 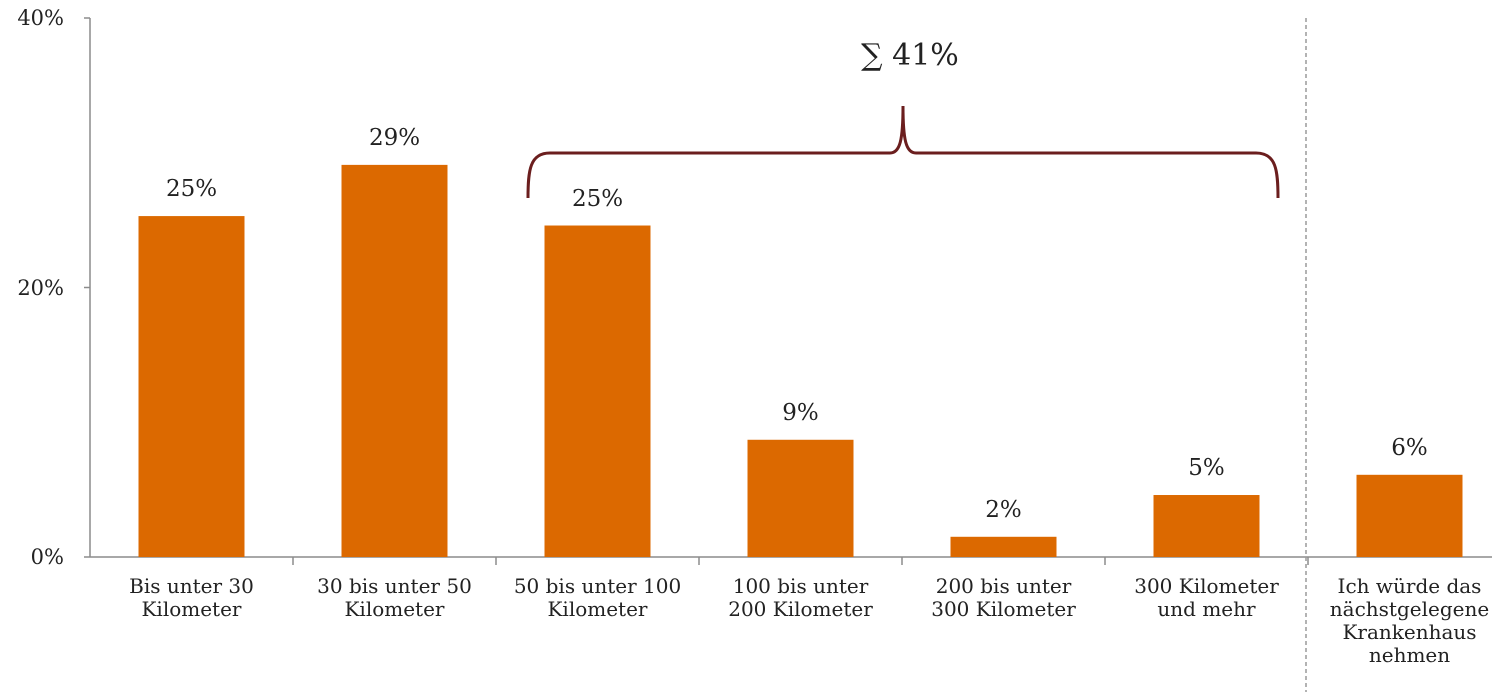 What do you see at coordinates (1206, 468) in the screenshot?
I see `data-label: 5%` at bounding box center [1206, 468].